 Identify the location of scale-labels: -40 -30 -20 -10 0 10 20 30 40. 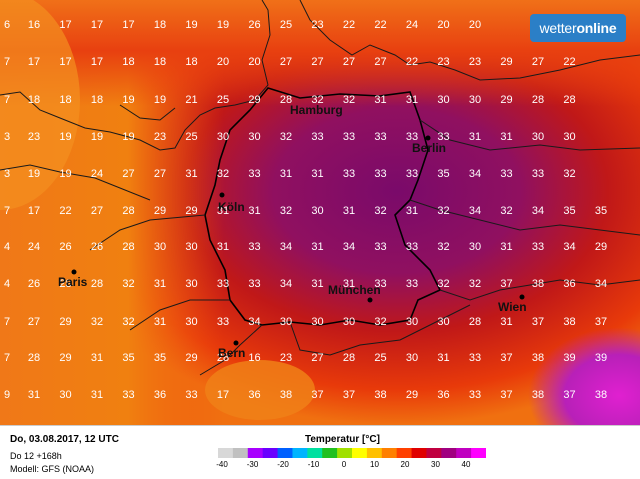
(320, 466).